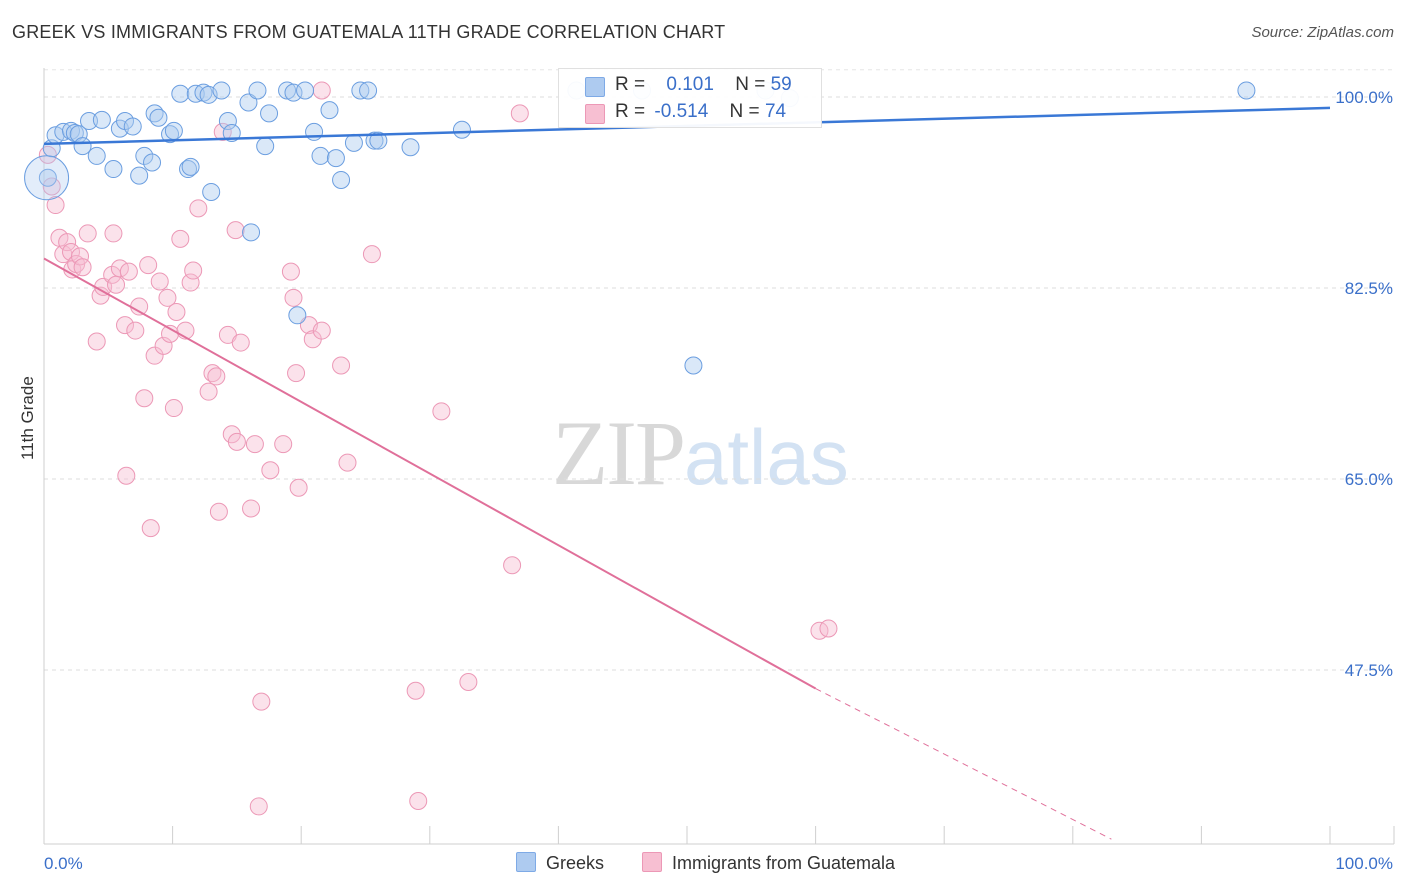  What do you see at coordinates (690, 98) in the screenshot?
I see `legend: R = 0.101 N = 59 R = -0.514 N = 74` at bounding box center [690, 98].